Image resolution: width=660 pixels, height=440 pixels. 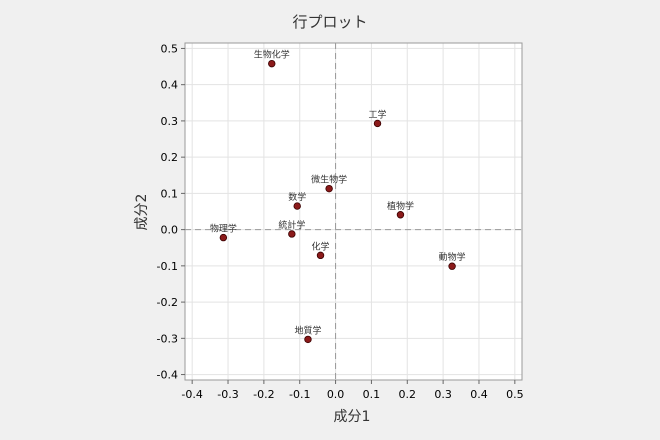 What do you see at coordinates (167, 338) in the screenshot?
I see `y-tick-label: -0.3` at bounding box center [167, 338].